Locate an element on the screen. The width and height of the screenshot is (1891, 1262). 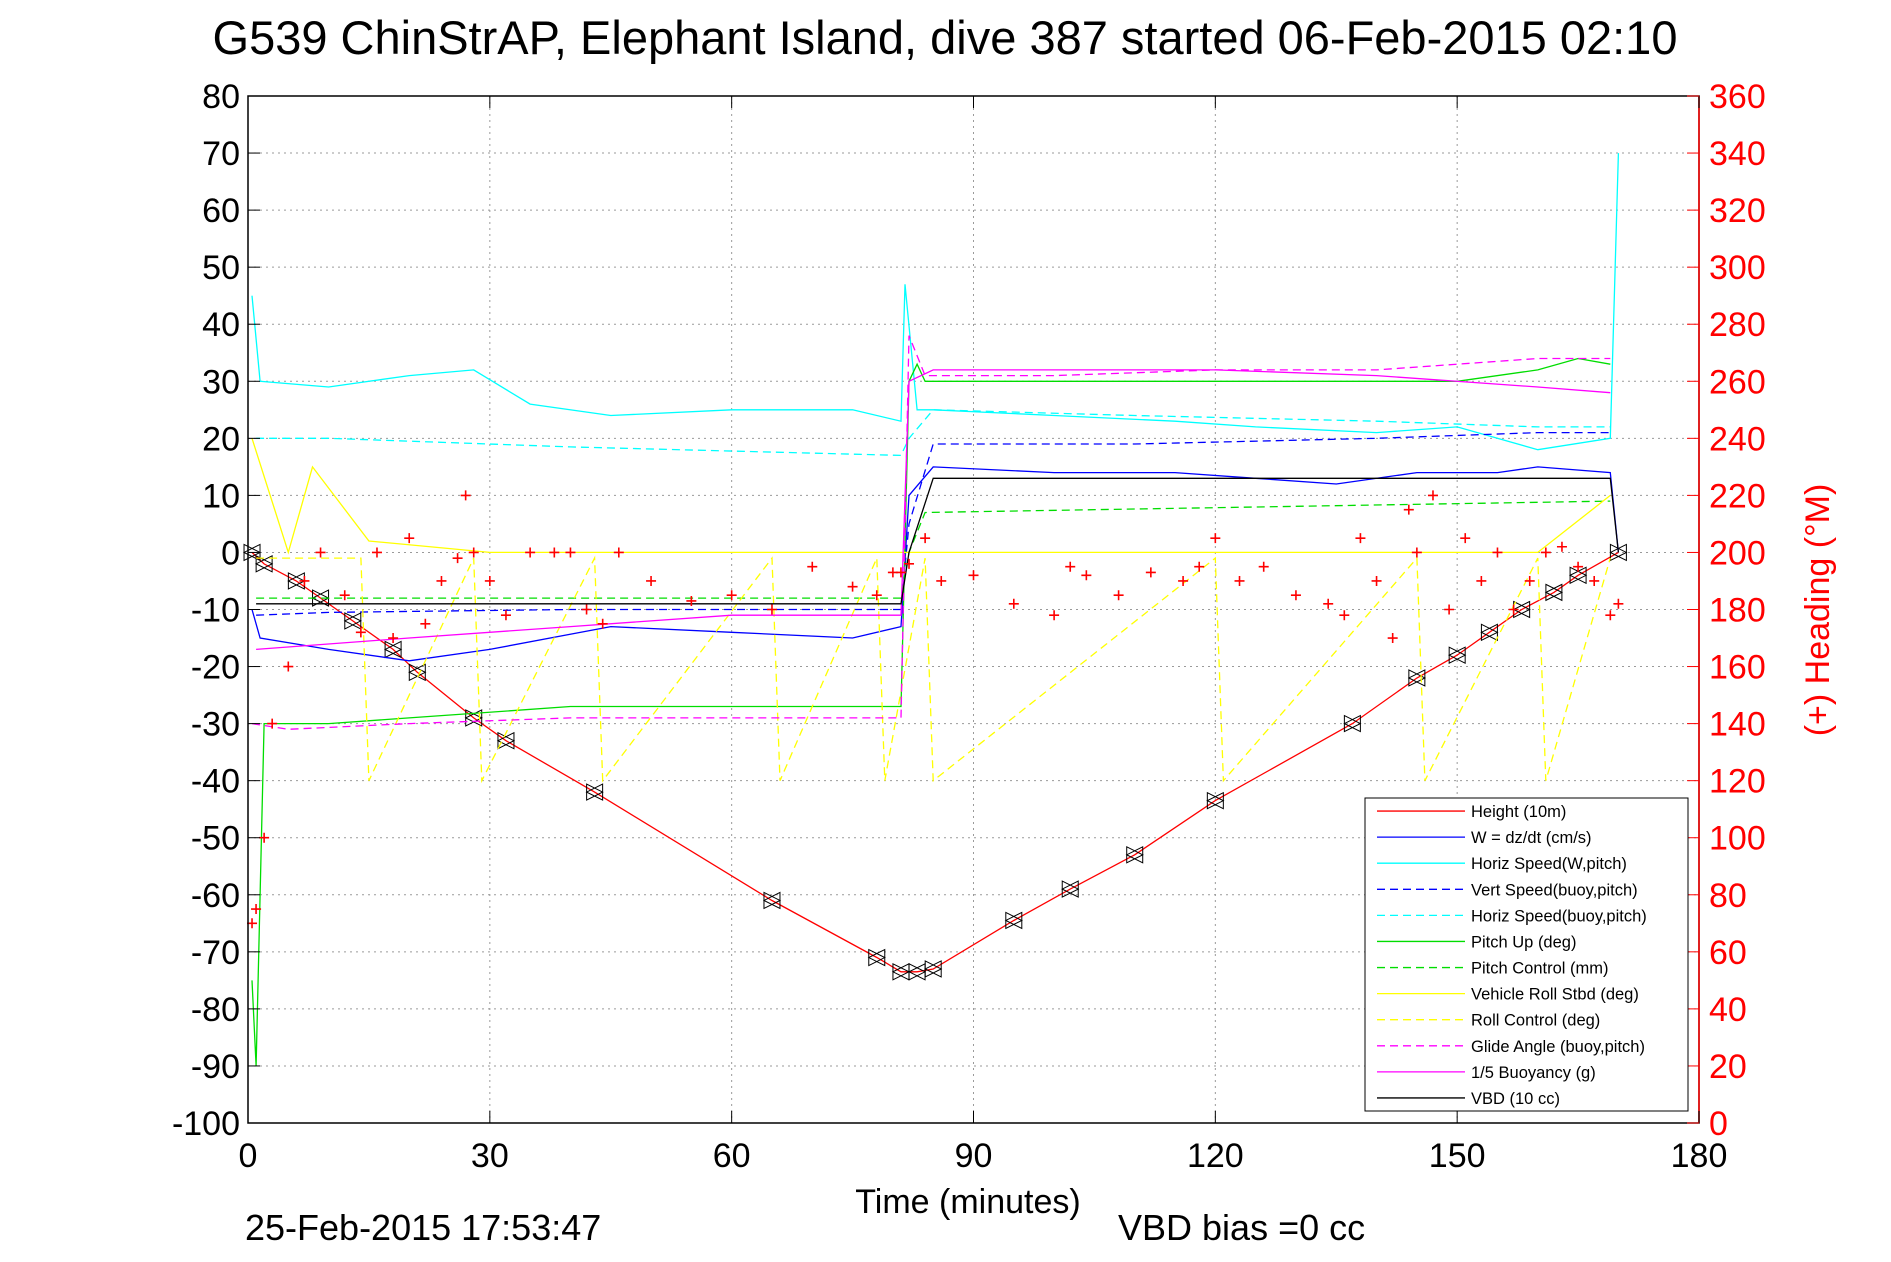
series-roll-control-deg is located at coordinates (933, 669).